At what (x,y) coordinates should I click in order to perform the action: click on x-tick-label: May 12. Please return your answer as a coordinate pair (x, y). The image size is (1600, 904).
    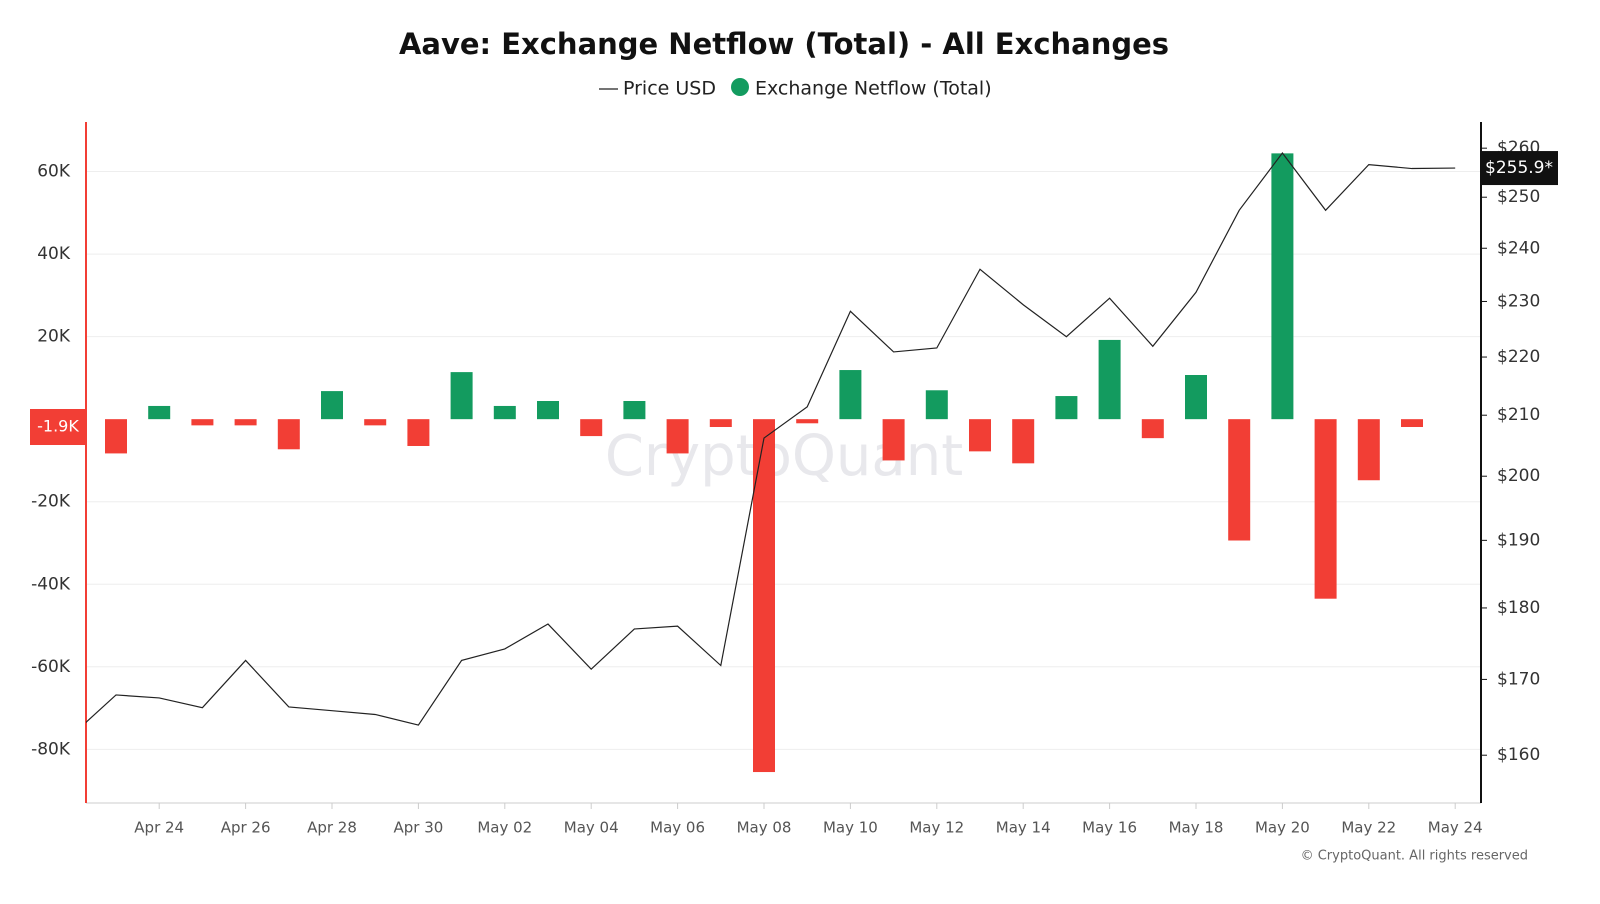
    Looking at the image, I should click on (936, 828).